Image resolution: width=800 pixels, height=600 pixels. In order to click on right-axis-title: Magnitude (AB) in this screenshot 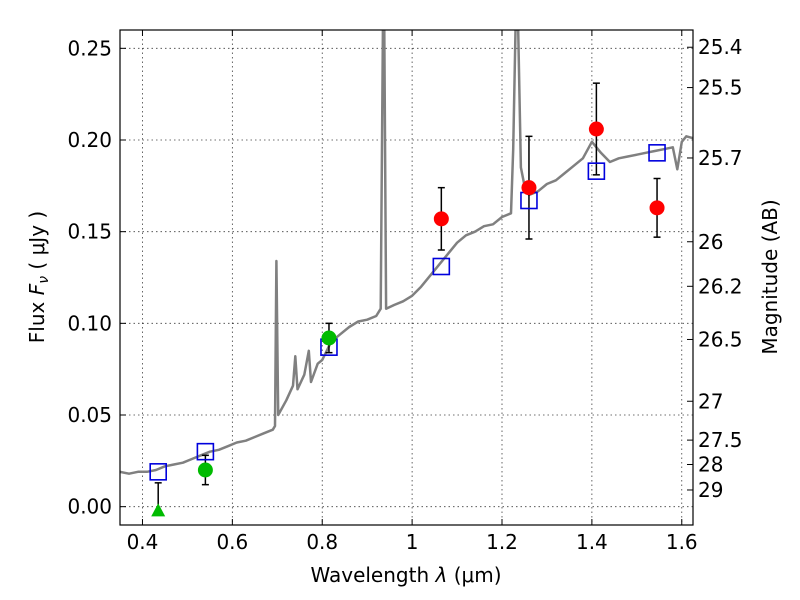, I will do `click(770, 276)`.